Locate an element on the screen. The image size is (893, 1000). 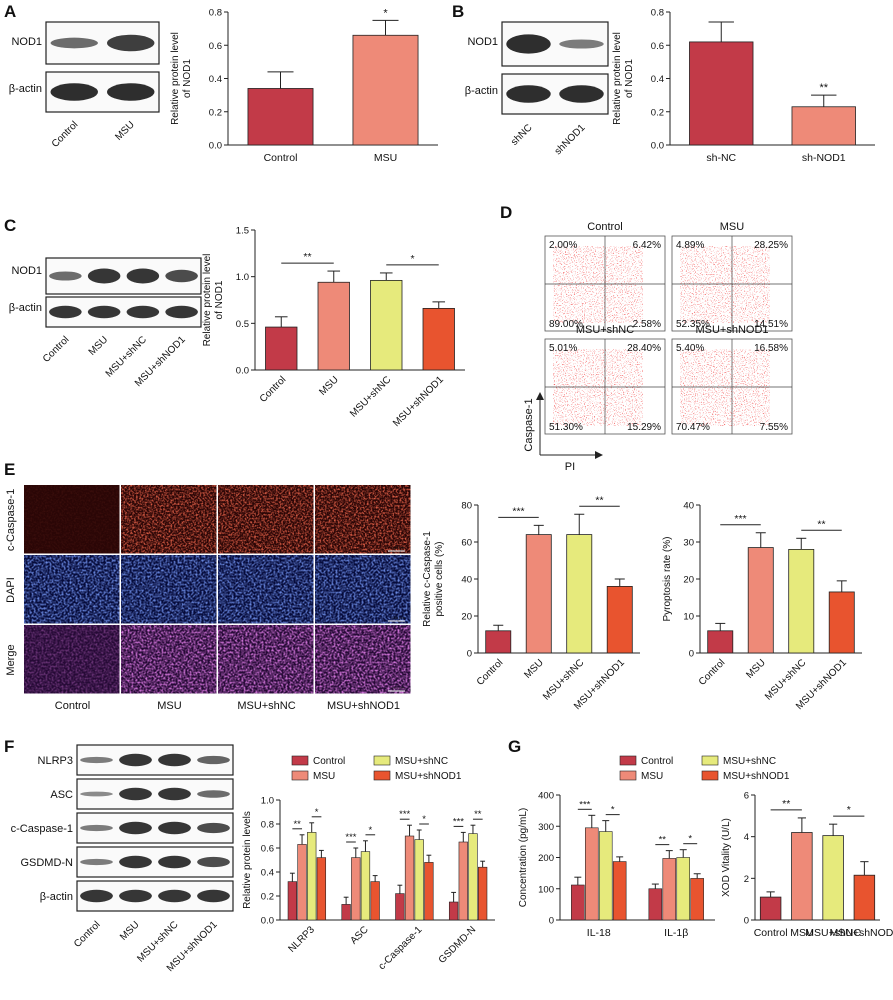
y-tick-label: 10 is located at coordinates (688, 617).